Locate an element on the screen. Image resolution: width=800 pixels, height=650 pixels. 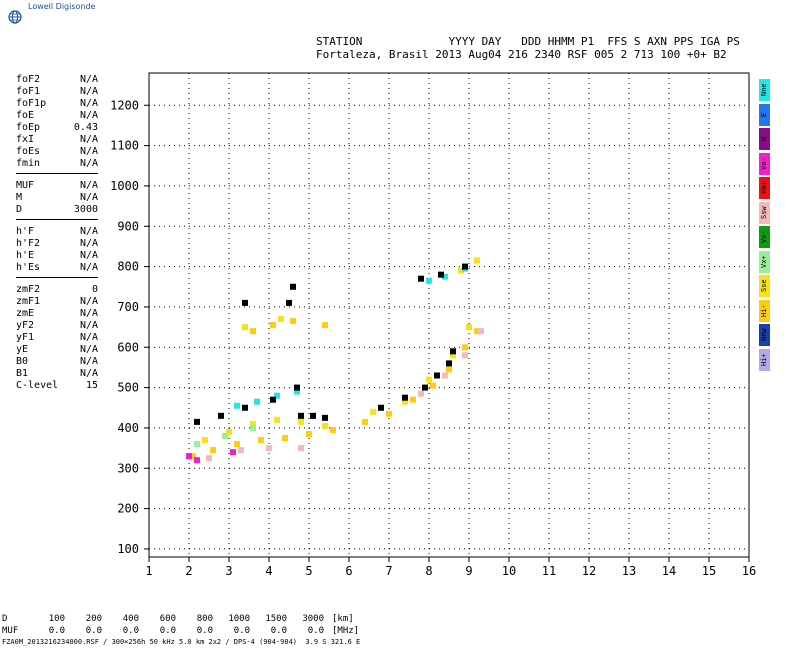
param-label: yF1 is located at coordinates (25, 337).